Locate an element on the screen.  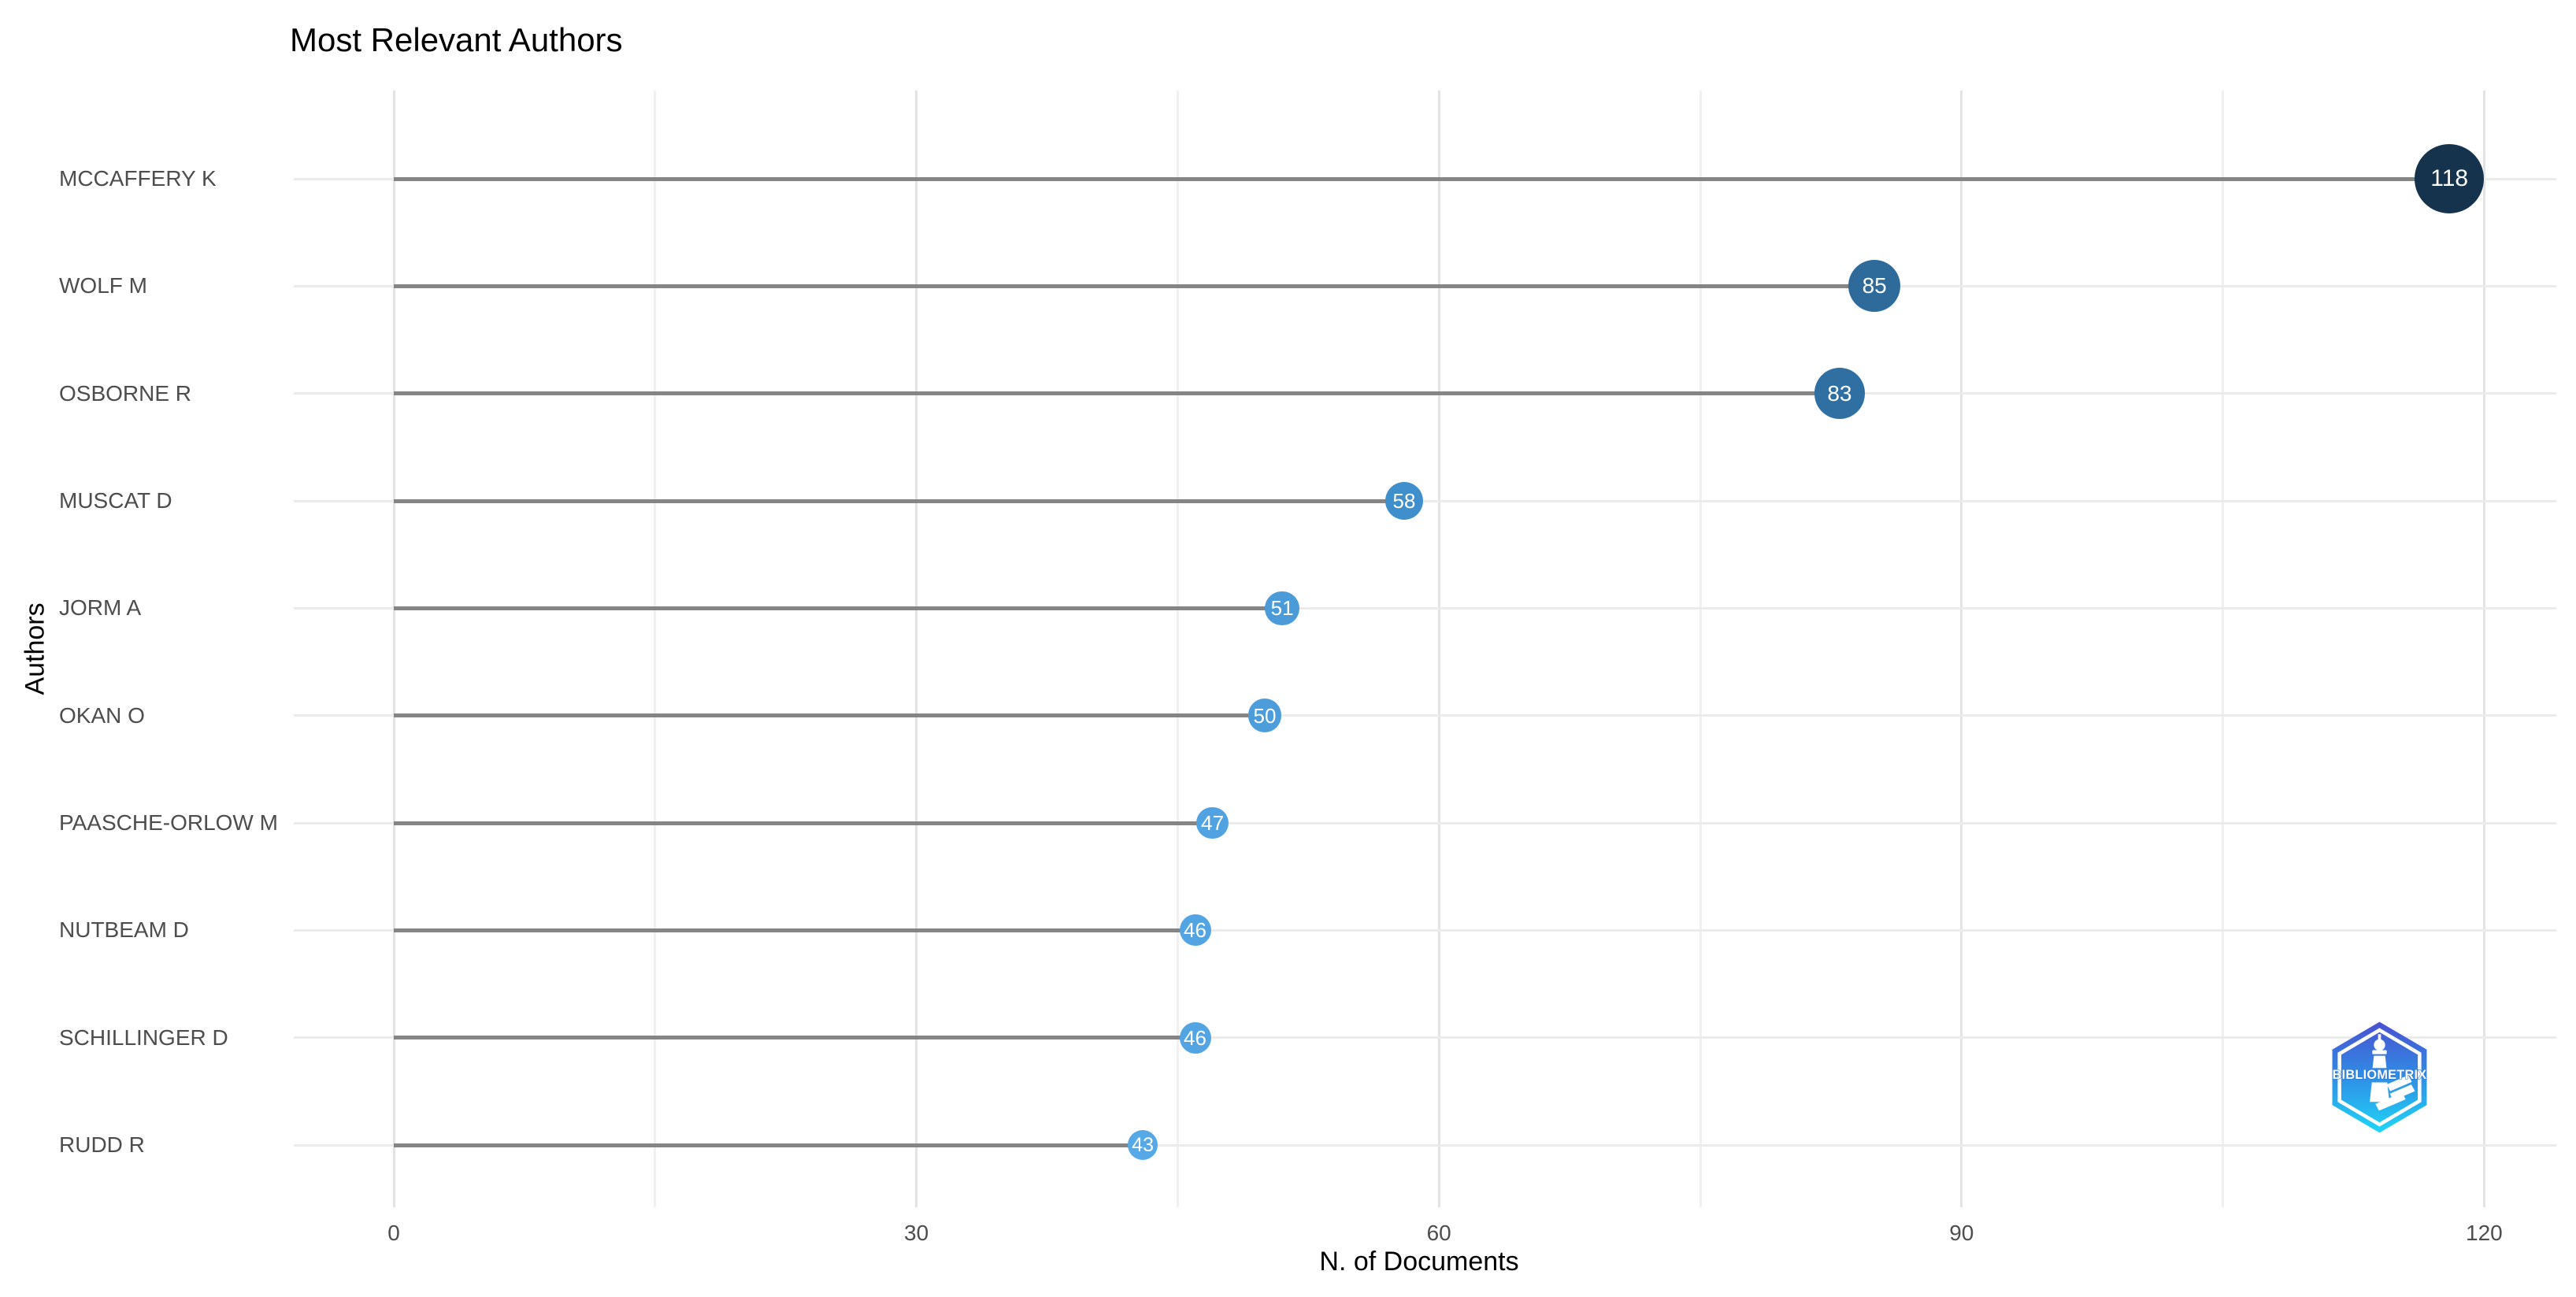
y-axis-title: Authors is located at coordinates (35, 648).